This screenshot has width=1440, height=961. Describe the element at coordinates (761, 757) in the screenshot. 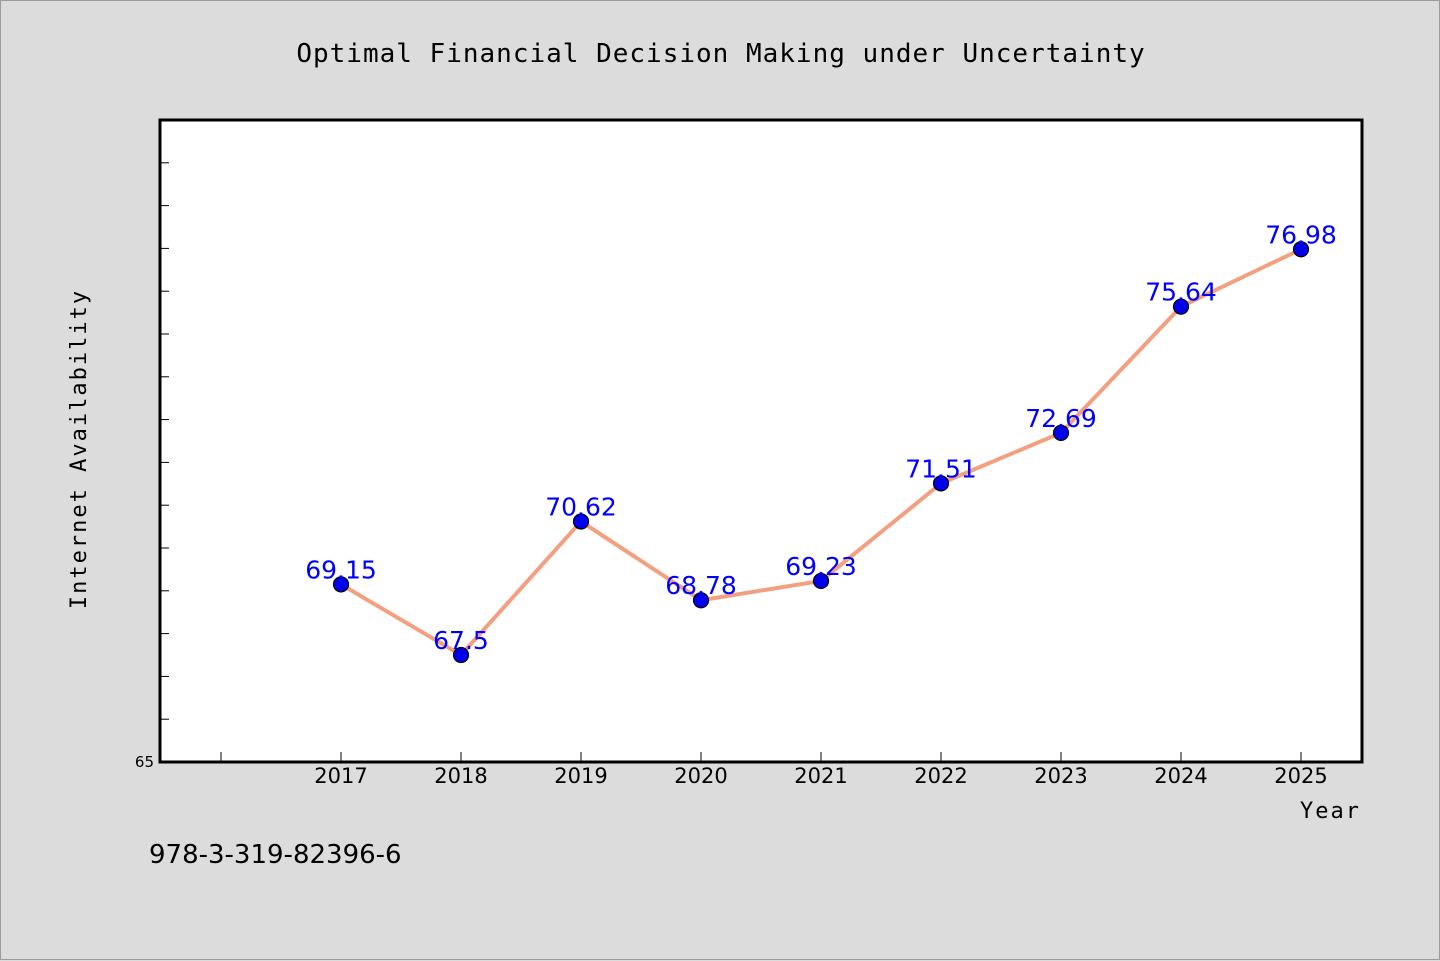

I see `x-axis-ticks` at that location.